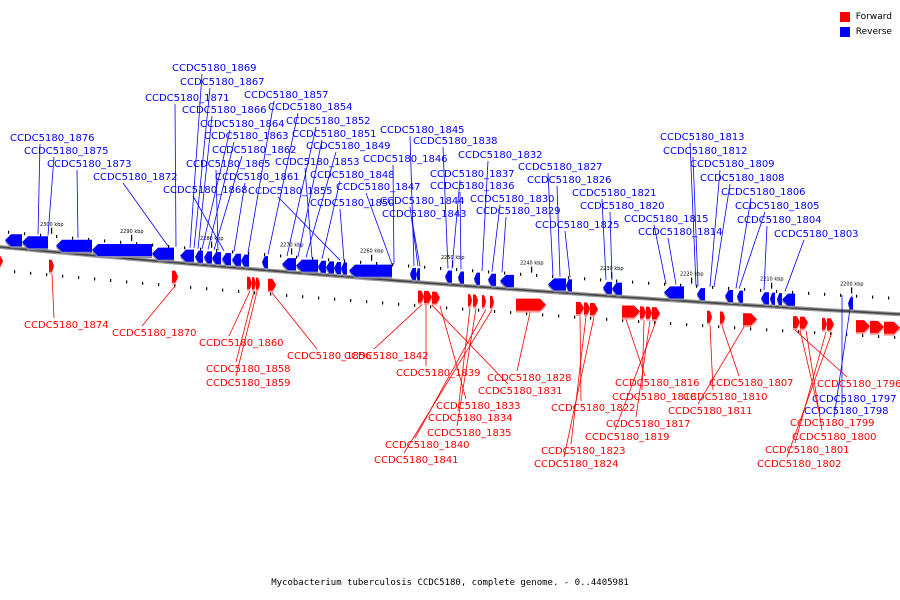 This screenshot has height=600, width=900. I want to click on reverse-gene-label: CCDC5180_1846, so click(405, 159).